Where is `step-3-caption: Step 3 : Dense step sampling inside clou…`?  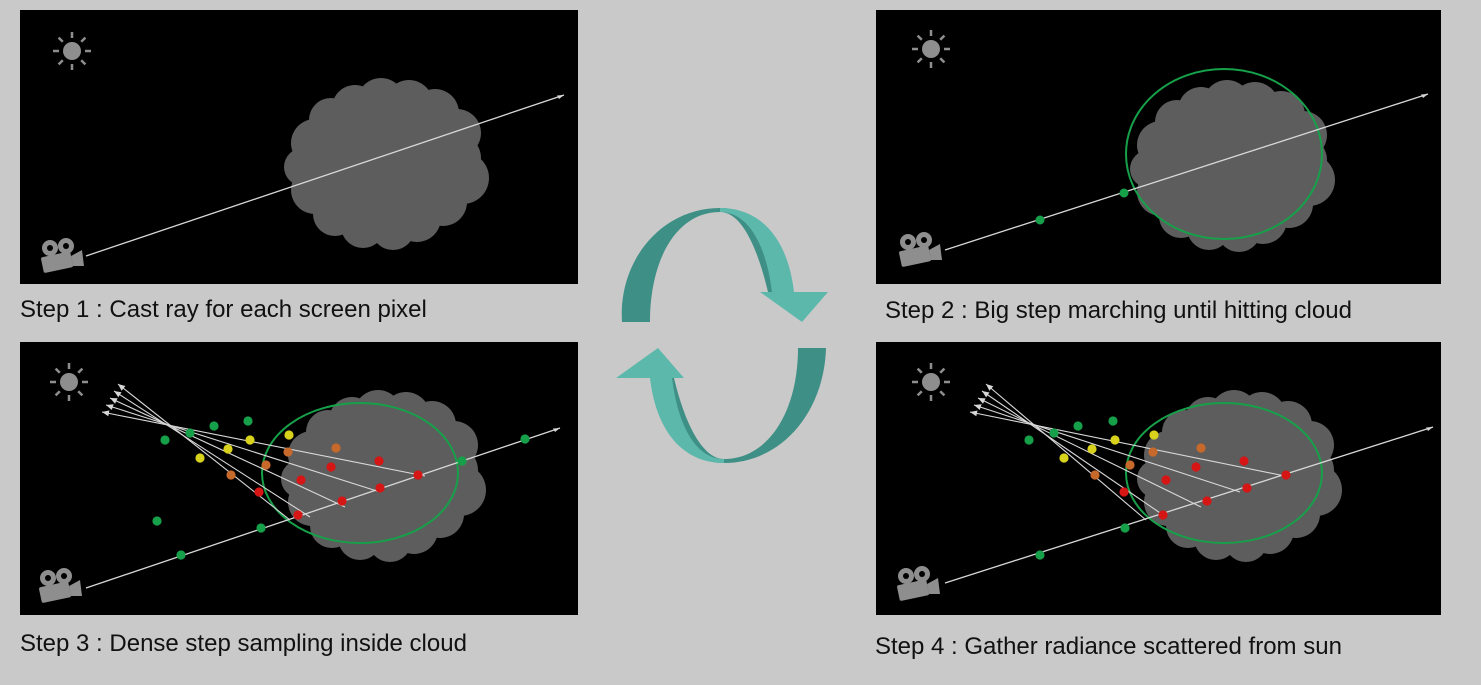 step-3-caption: Step 3 : Dense step sampling inside clou… is located at coordinates (243, 643).